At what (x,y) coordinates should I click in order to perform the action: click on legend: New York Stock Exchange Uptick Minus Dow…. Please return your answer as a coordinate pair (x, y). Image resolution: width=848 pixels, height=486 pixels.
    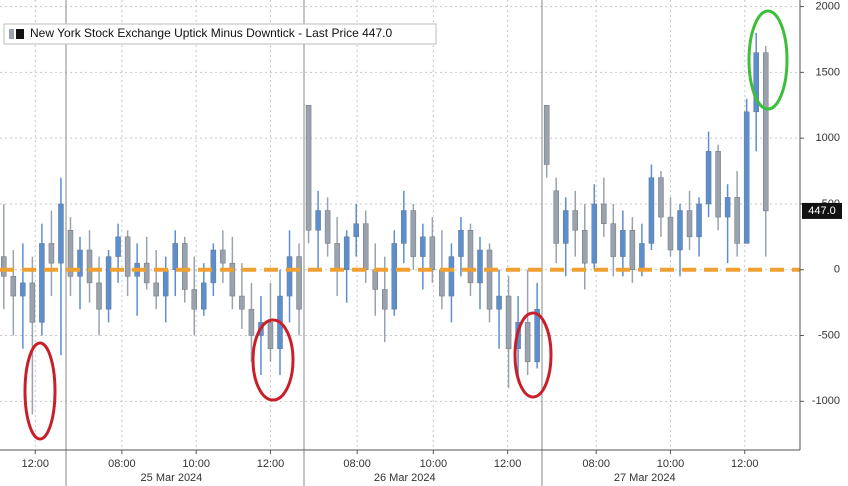
    Looking at the image, I should click on (220, 34).